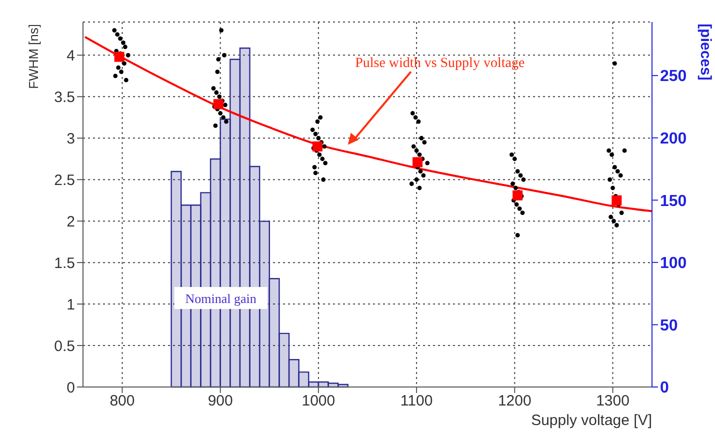 The width and height of the screenshot is (715, 433). Describe the element at coordinates (70, 56) in the screenshot. I see `y-tick-label: 4` at that location.